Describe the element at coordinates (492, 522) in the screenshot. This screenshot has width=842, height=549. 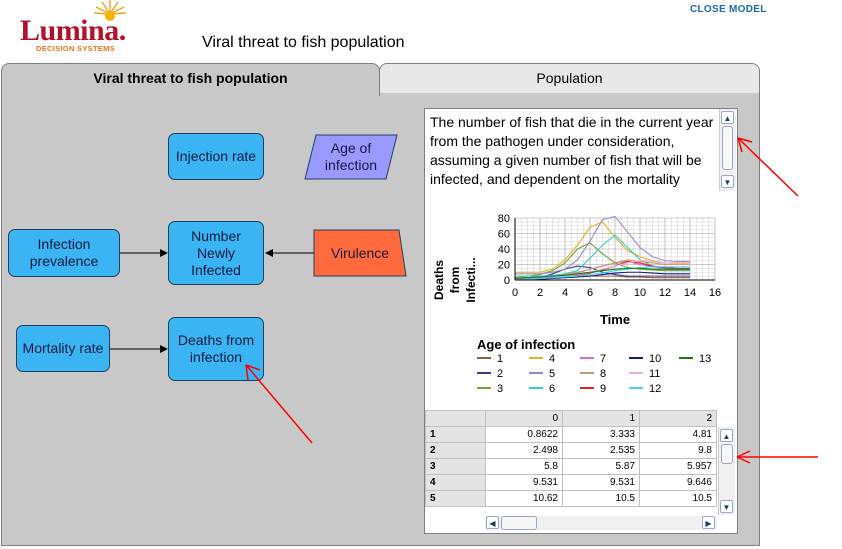
I see `table-scroll-left-icon: ◀` at that location.